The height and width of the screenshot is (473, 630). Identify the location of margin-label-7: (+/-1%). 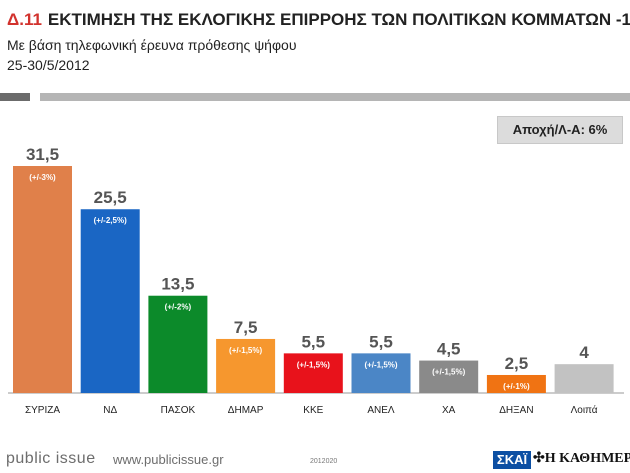
(516, 386).